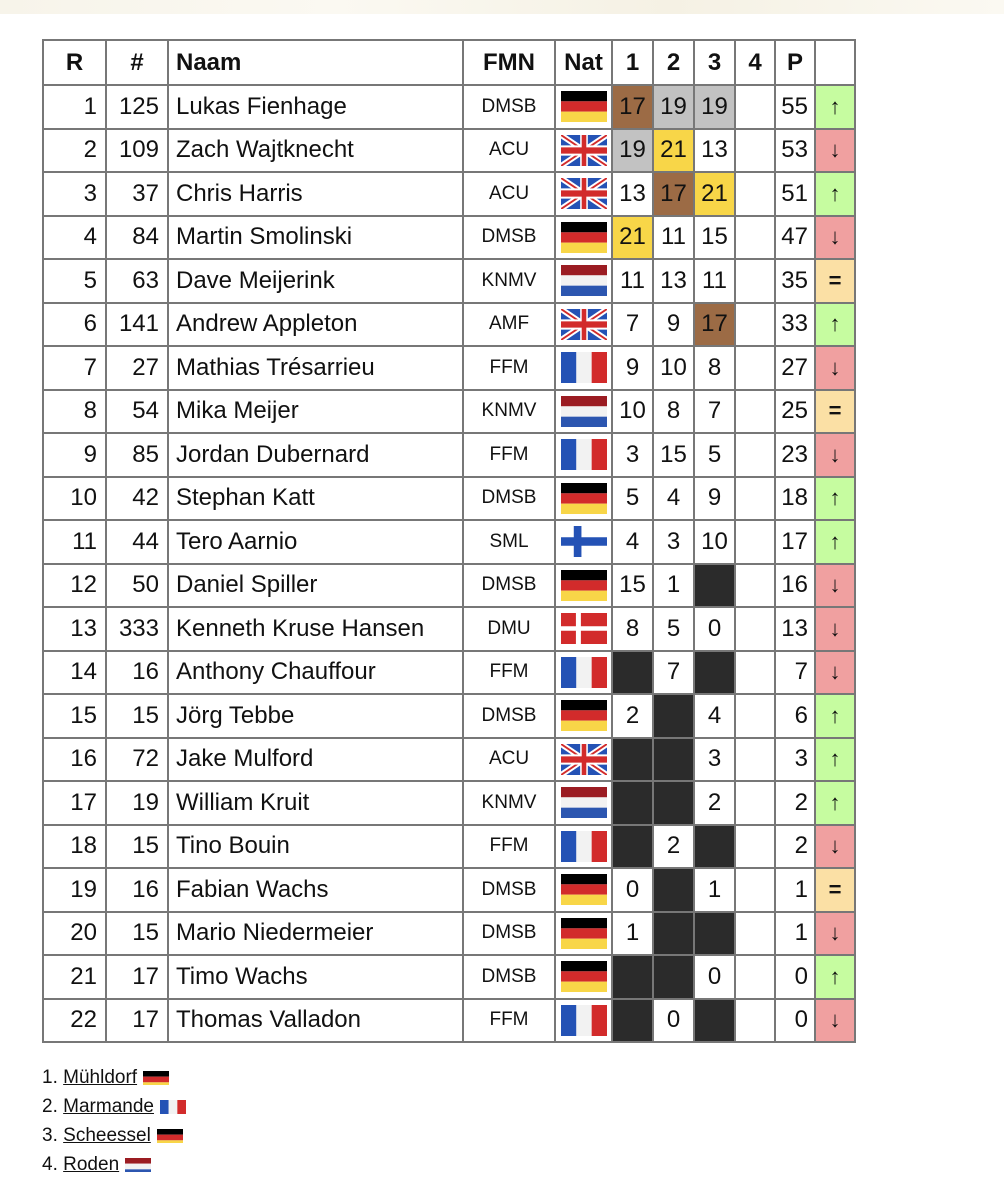 The image size is (1004, 1200). What do you see at coordinates (632, 237) in the screenshot?
I see `race-1-points: 21` at bounding box center [632, 237].